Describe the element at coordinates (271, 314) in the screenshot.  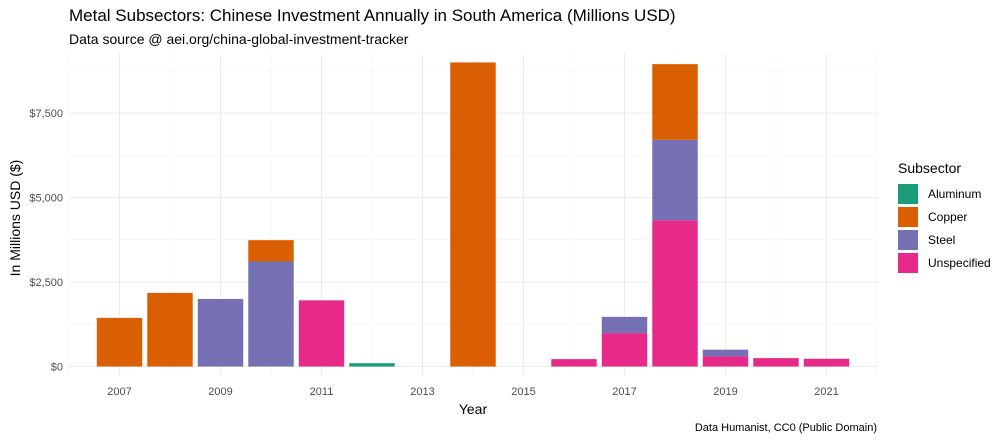
I see `bar-steel-2010` at that location.